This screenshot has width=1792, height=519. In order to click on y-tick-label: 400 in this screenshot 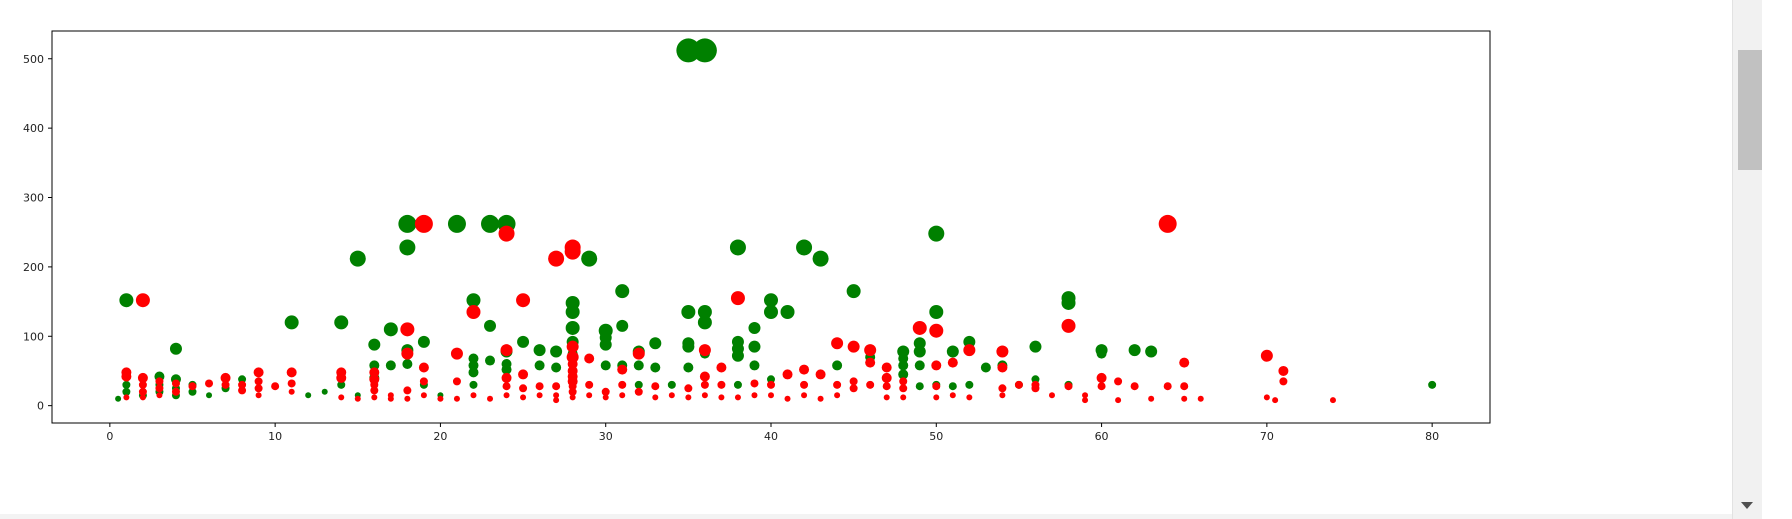, I will do `click(33, 128)`.